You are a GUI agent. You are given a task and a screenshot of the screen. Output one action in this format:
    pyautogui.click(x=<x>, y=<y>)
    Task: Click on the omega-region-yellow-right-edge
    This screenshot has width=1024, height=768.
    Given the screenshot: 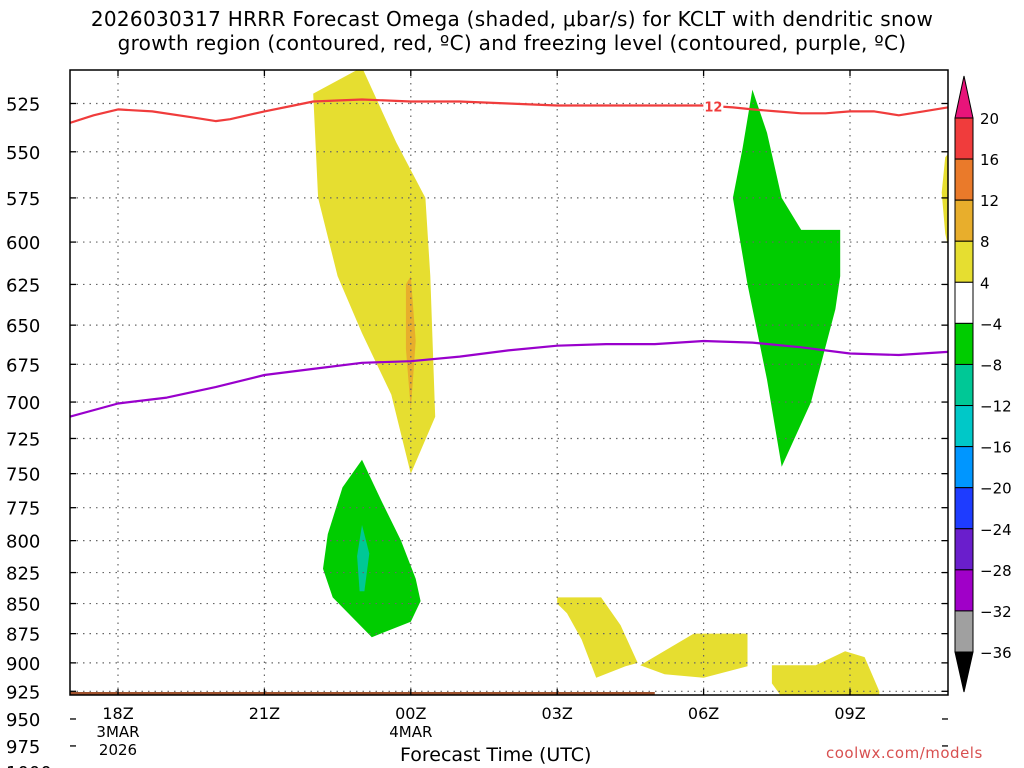 What is the action you would take?
    pyautogui.click(x=944, y=200)
    